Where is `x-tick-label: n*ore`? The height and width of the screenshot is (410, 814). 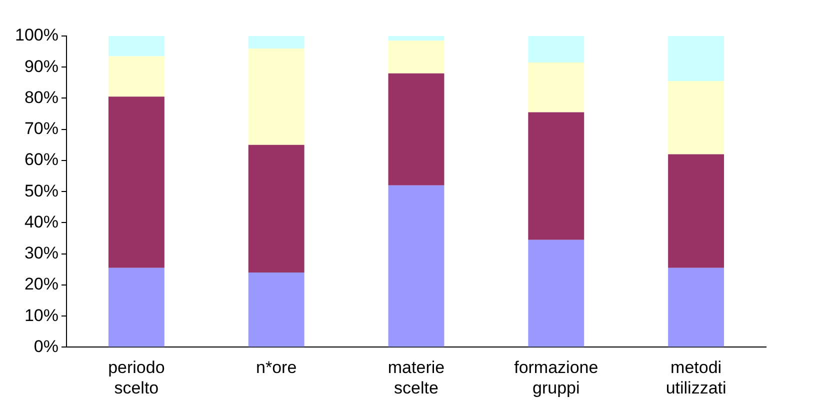 x-tick-label: n*ore is located at coordinates (276, 368).